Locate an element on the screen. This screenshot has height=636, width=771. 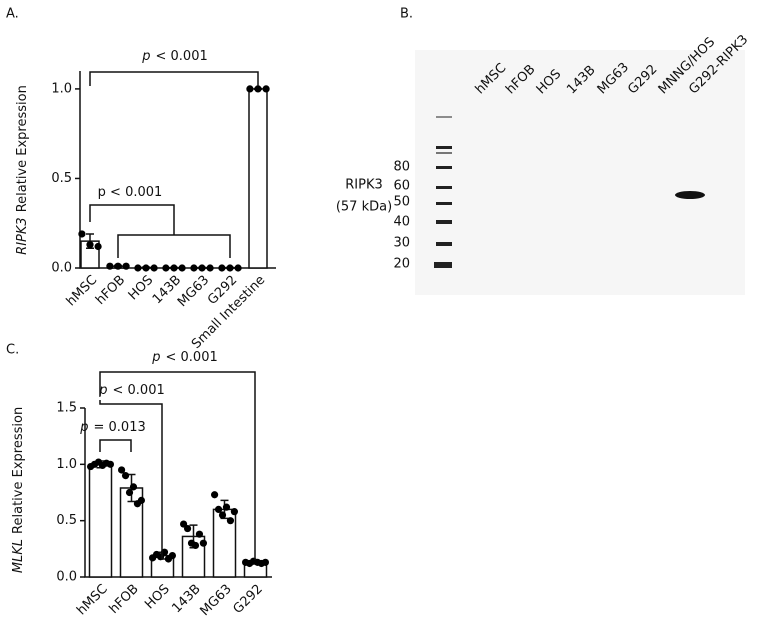
annotation-text: p < 0.001 is located at coordinates (130, 192).